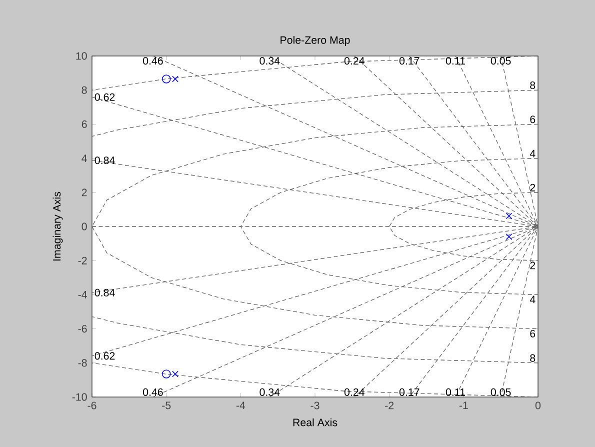 The image size is (595, 447). I want to click on text: 0.05, so click(500, 61).